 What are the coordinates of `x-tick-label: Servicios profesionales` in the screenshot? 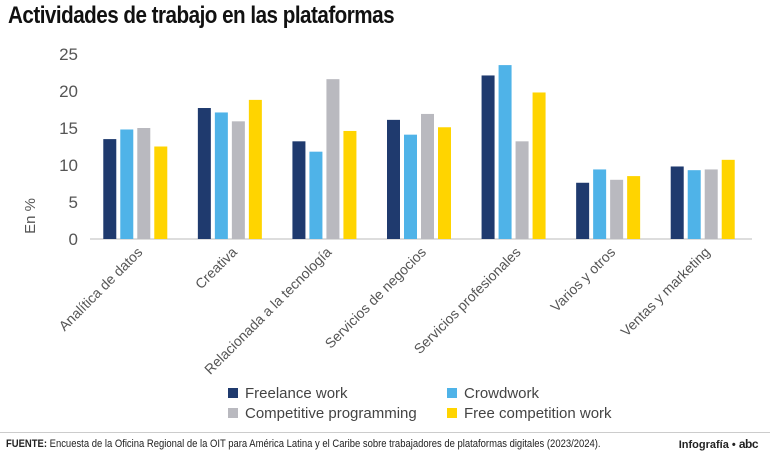 It's located at (467, 300).